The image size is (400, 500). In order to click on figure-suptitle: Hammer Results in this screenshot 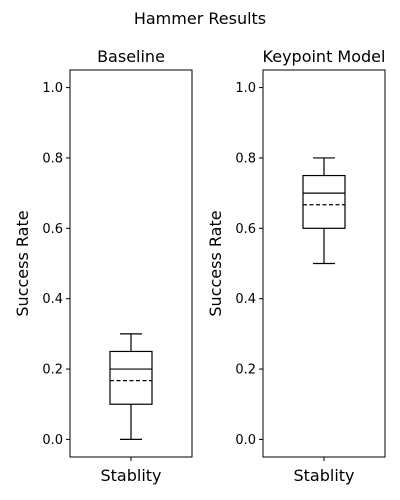, I will do `click(200, 18)`.